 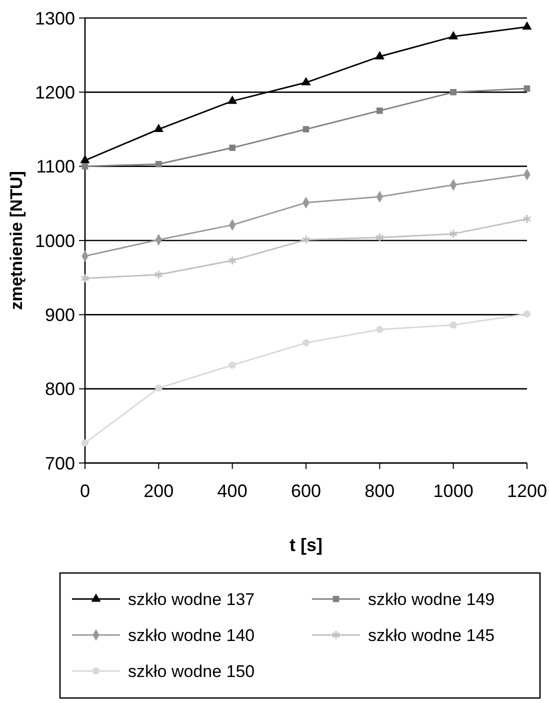 I want to click on legend-label: szkło wodne 150, so click(x=191, y=671).